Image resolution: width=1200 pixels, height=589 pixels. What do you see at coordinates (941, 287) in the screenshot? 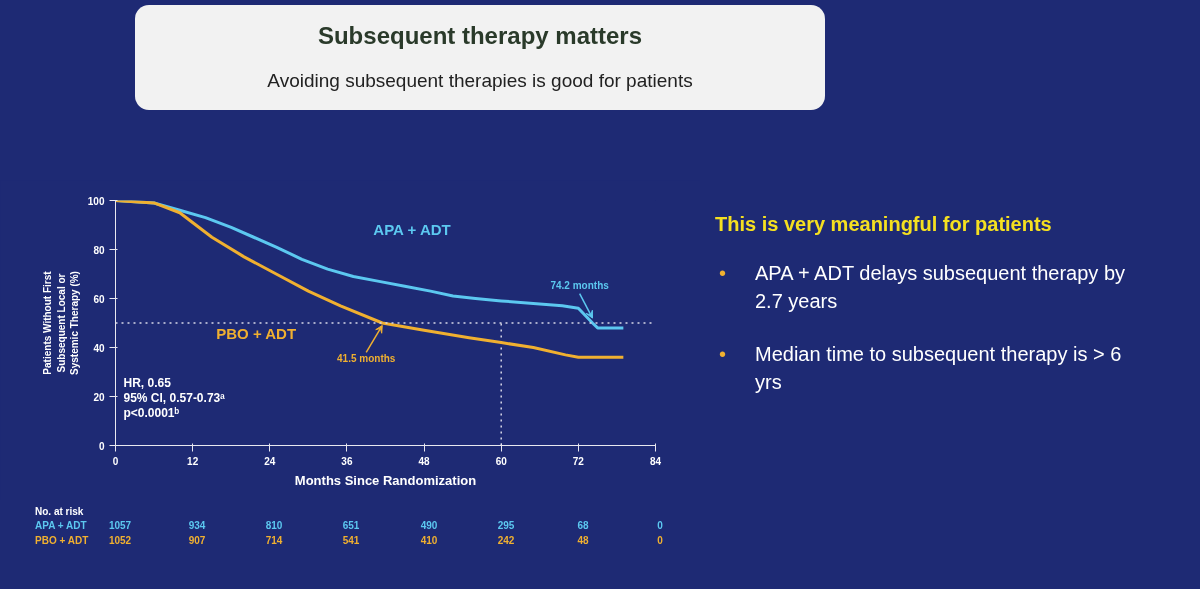
I see `text: APA + ADT delays subsequent therapy by 2.7 years` at bounding box center [941, 287].